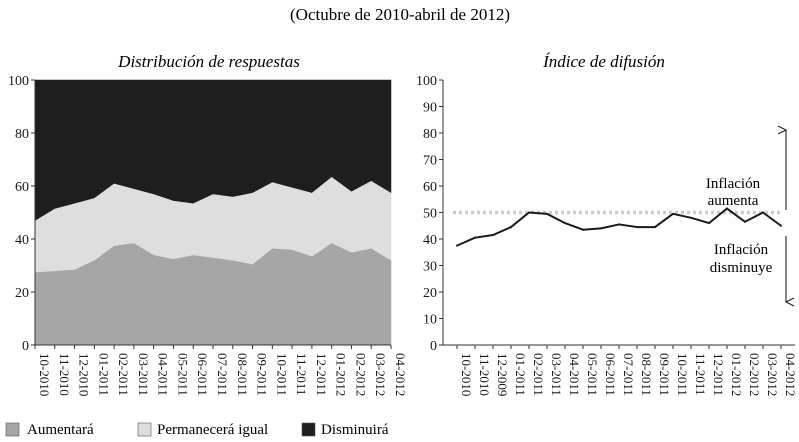  I want to click on left-y-tick-label: 80, so click(22, 134).